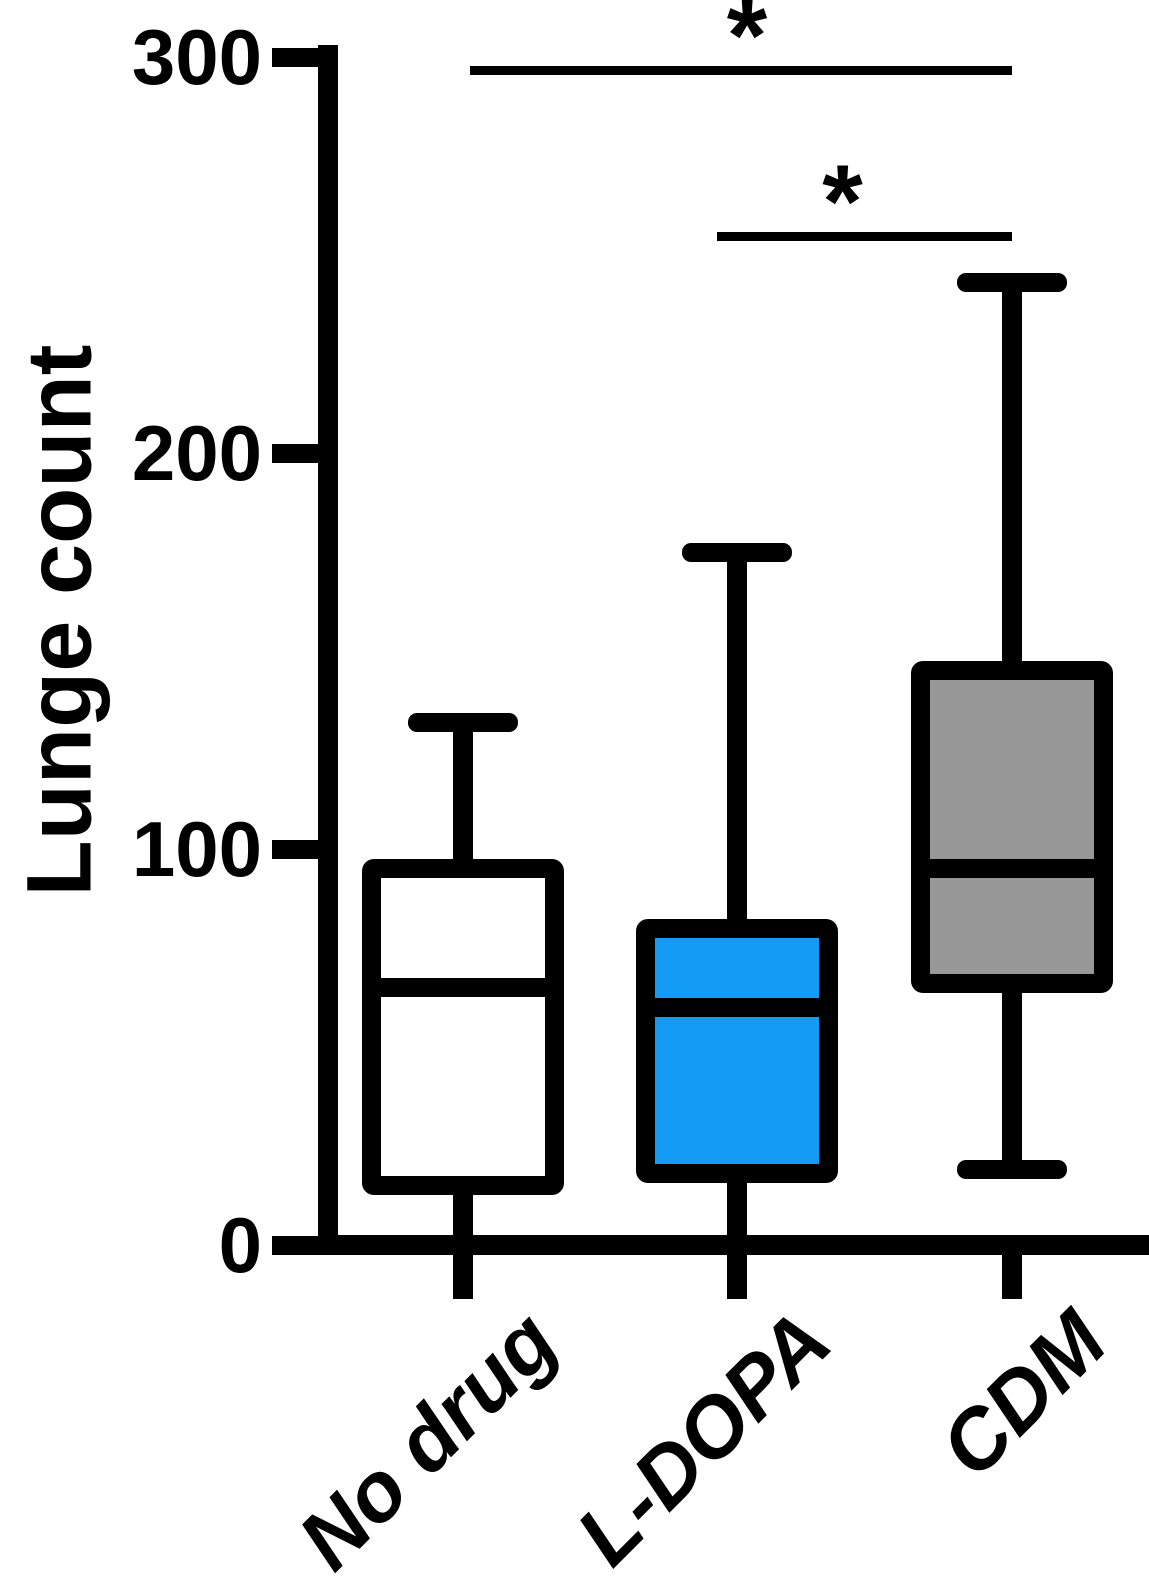 This screenshot has width=1149, height=1578. I want to click on lower-whisker-no-drug, so click(463, 1216).